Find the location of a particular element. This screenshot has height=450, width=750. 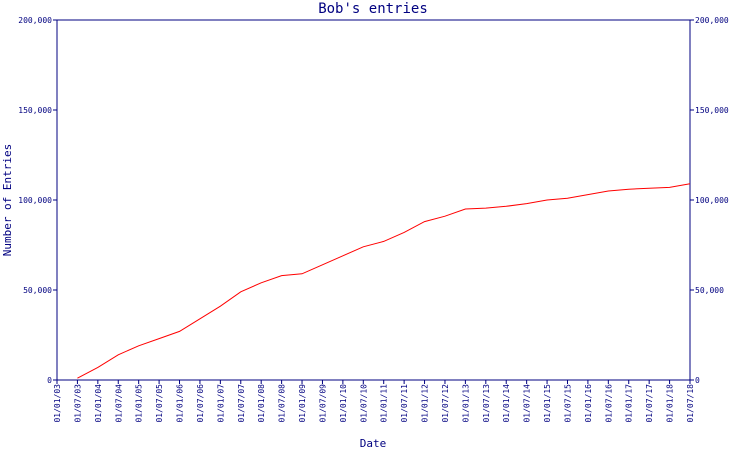

x-tick-label: 01/07/08 is located at coordinates (282, 403).